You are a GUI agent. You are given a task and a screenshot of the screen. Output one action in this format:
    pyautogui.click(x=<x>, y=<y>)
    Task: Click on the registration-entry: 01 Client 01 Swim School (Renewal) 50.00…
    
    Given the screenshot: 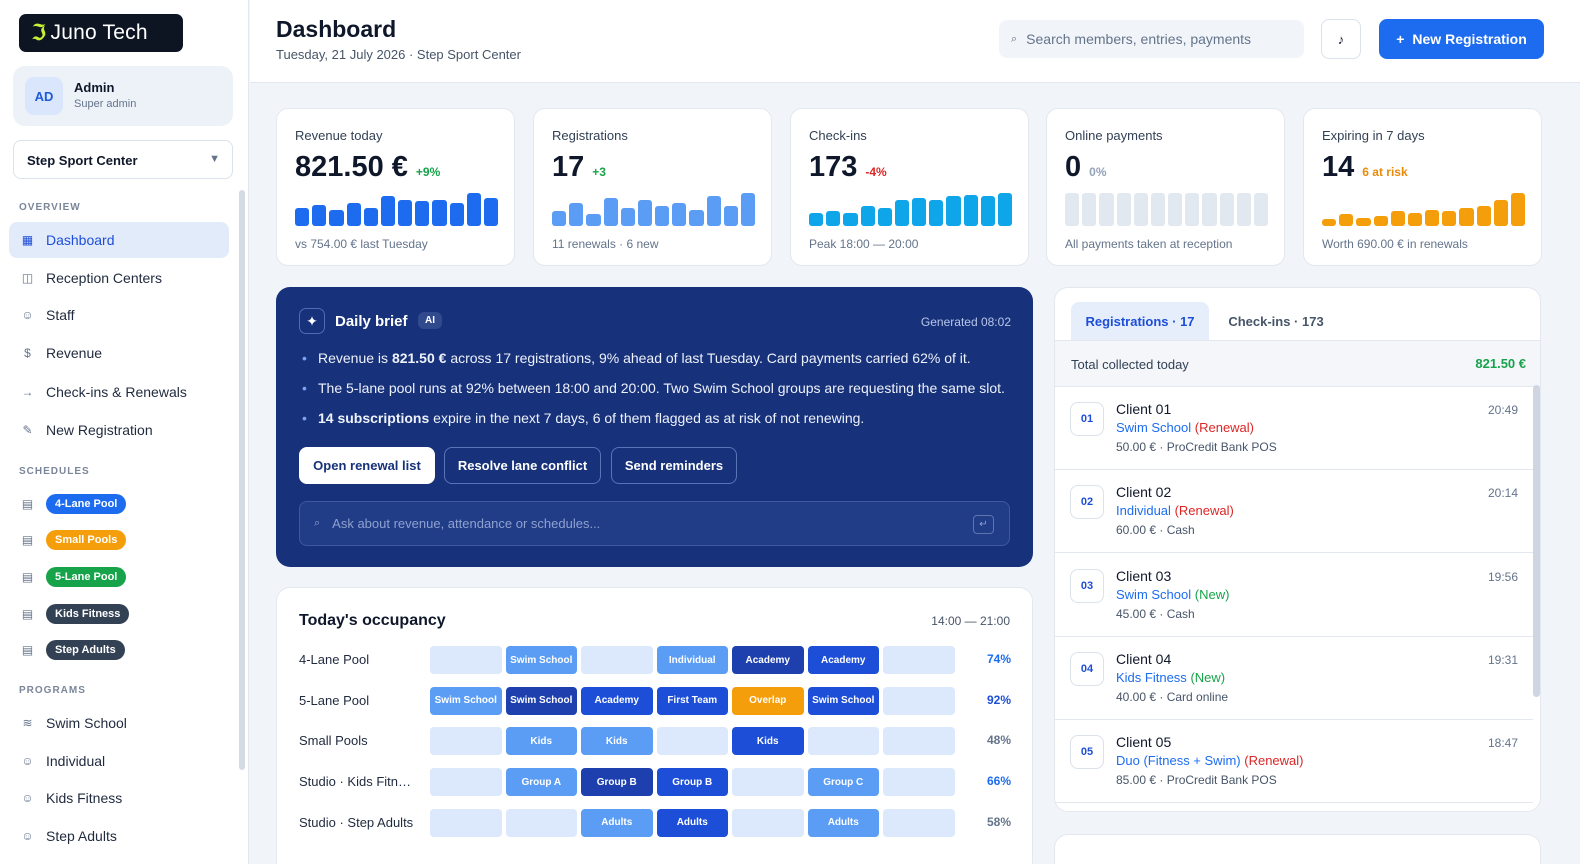 What is the action you would take?
    pyautogui.click(x=1294, y=428)
    